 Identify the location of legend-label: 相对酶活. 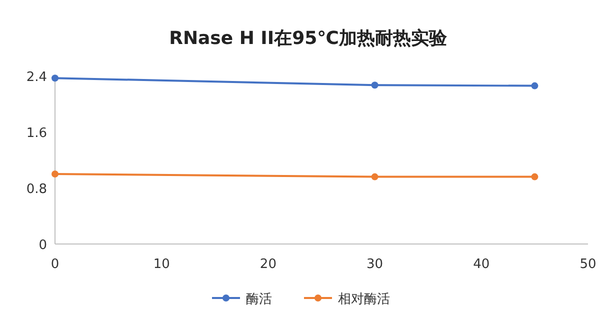
(364, 299).